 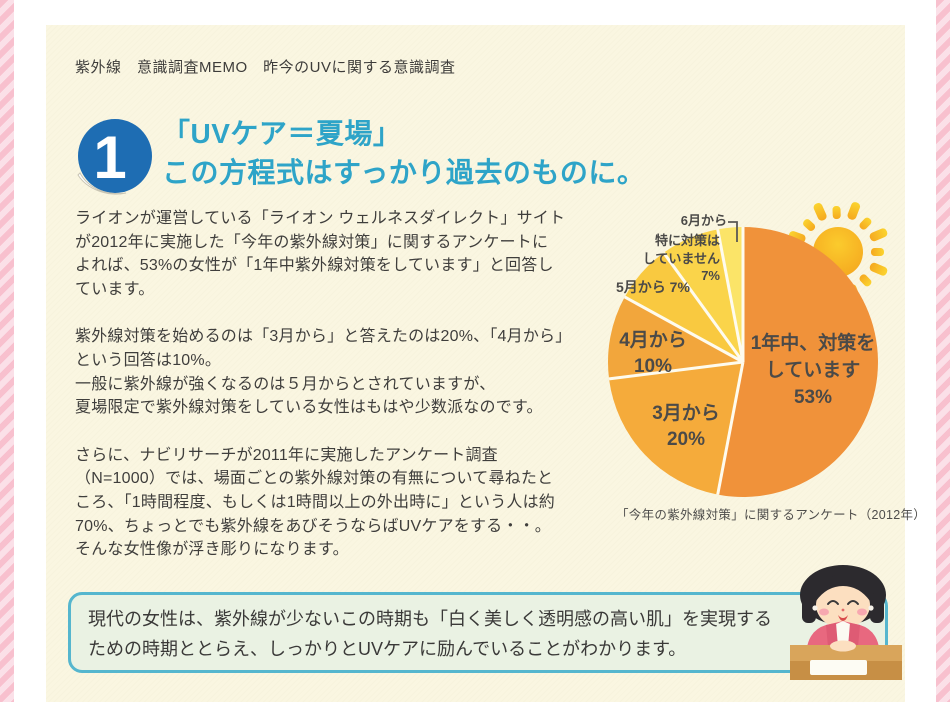 I want to click on section-number-badge: 1, so click(x=114, y=157).